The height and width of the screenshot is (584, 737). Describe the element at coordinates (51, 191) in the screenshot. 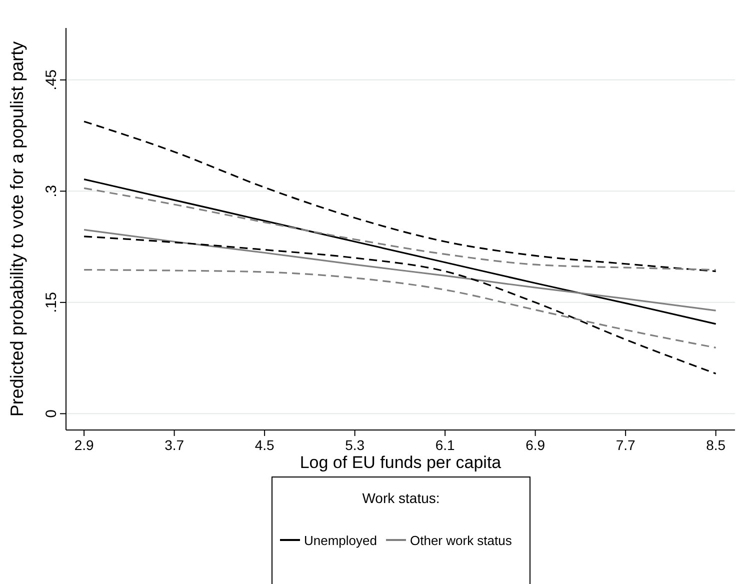

I see `y-tick-label: .3` at that location.